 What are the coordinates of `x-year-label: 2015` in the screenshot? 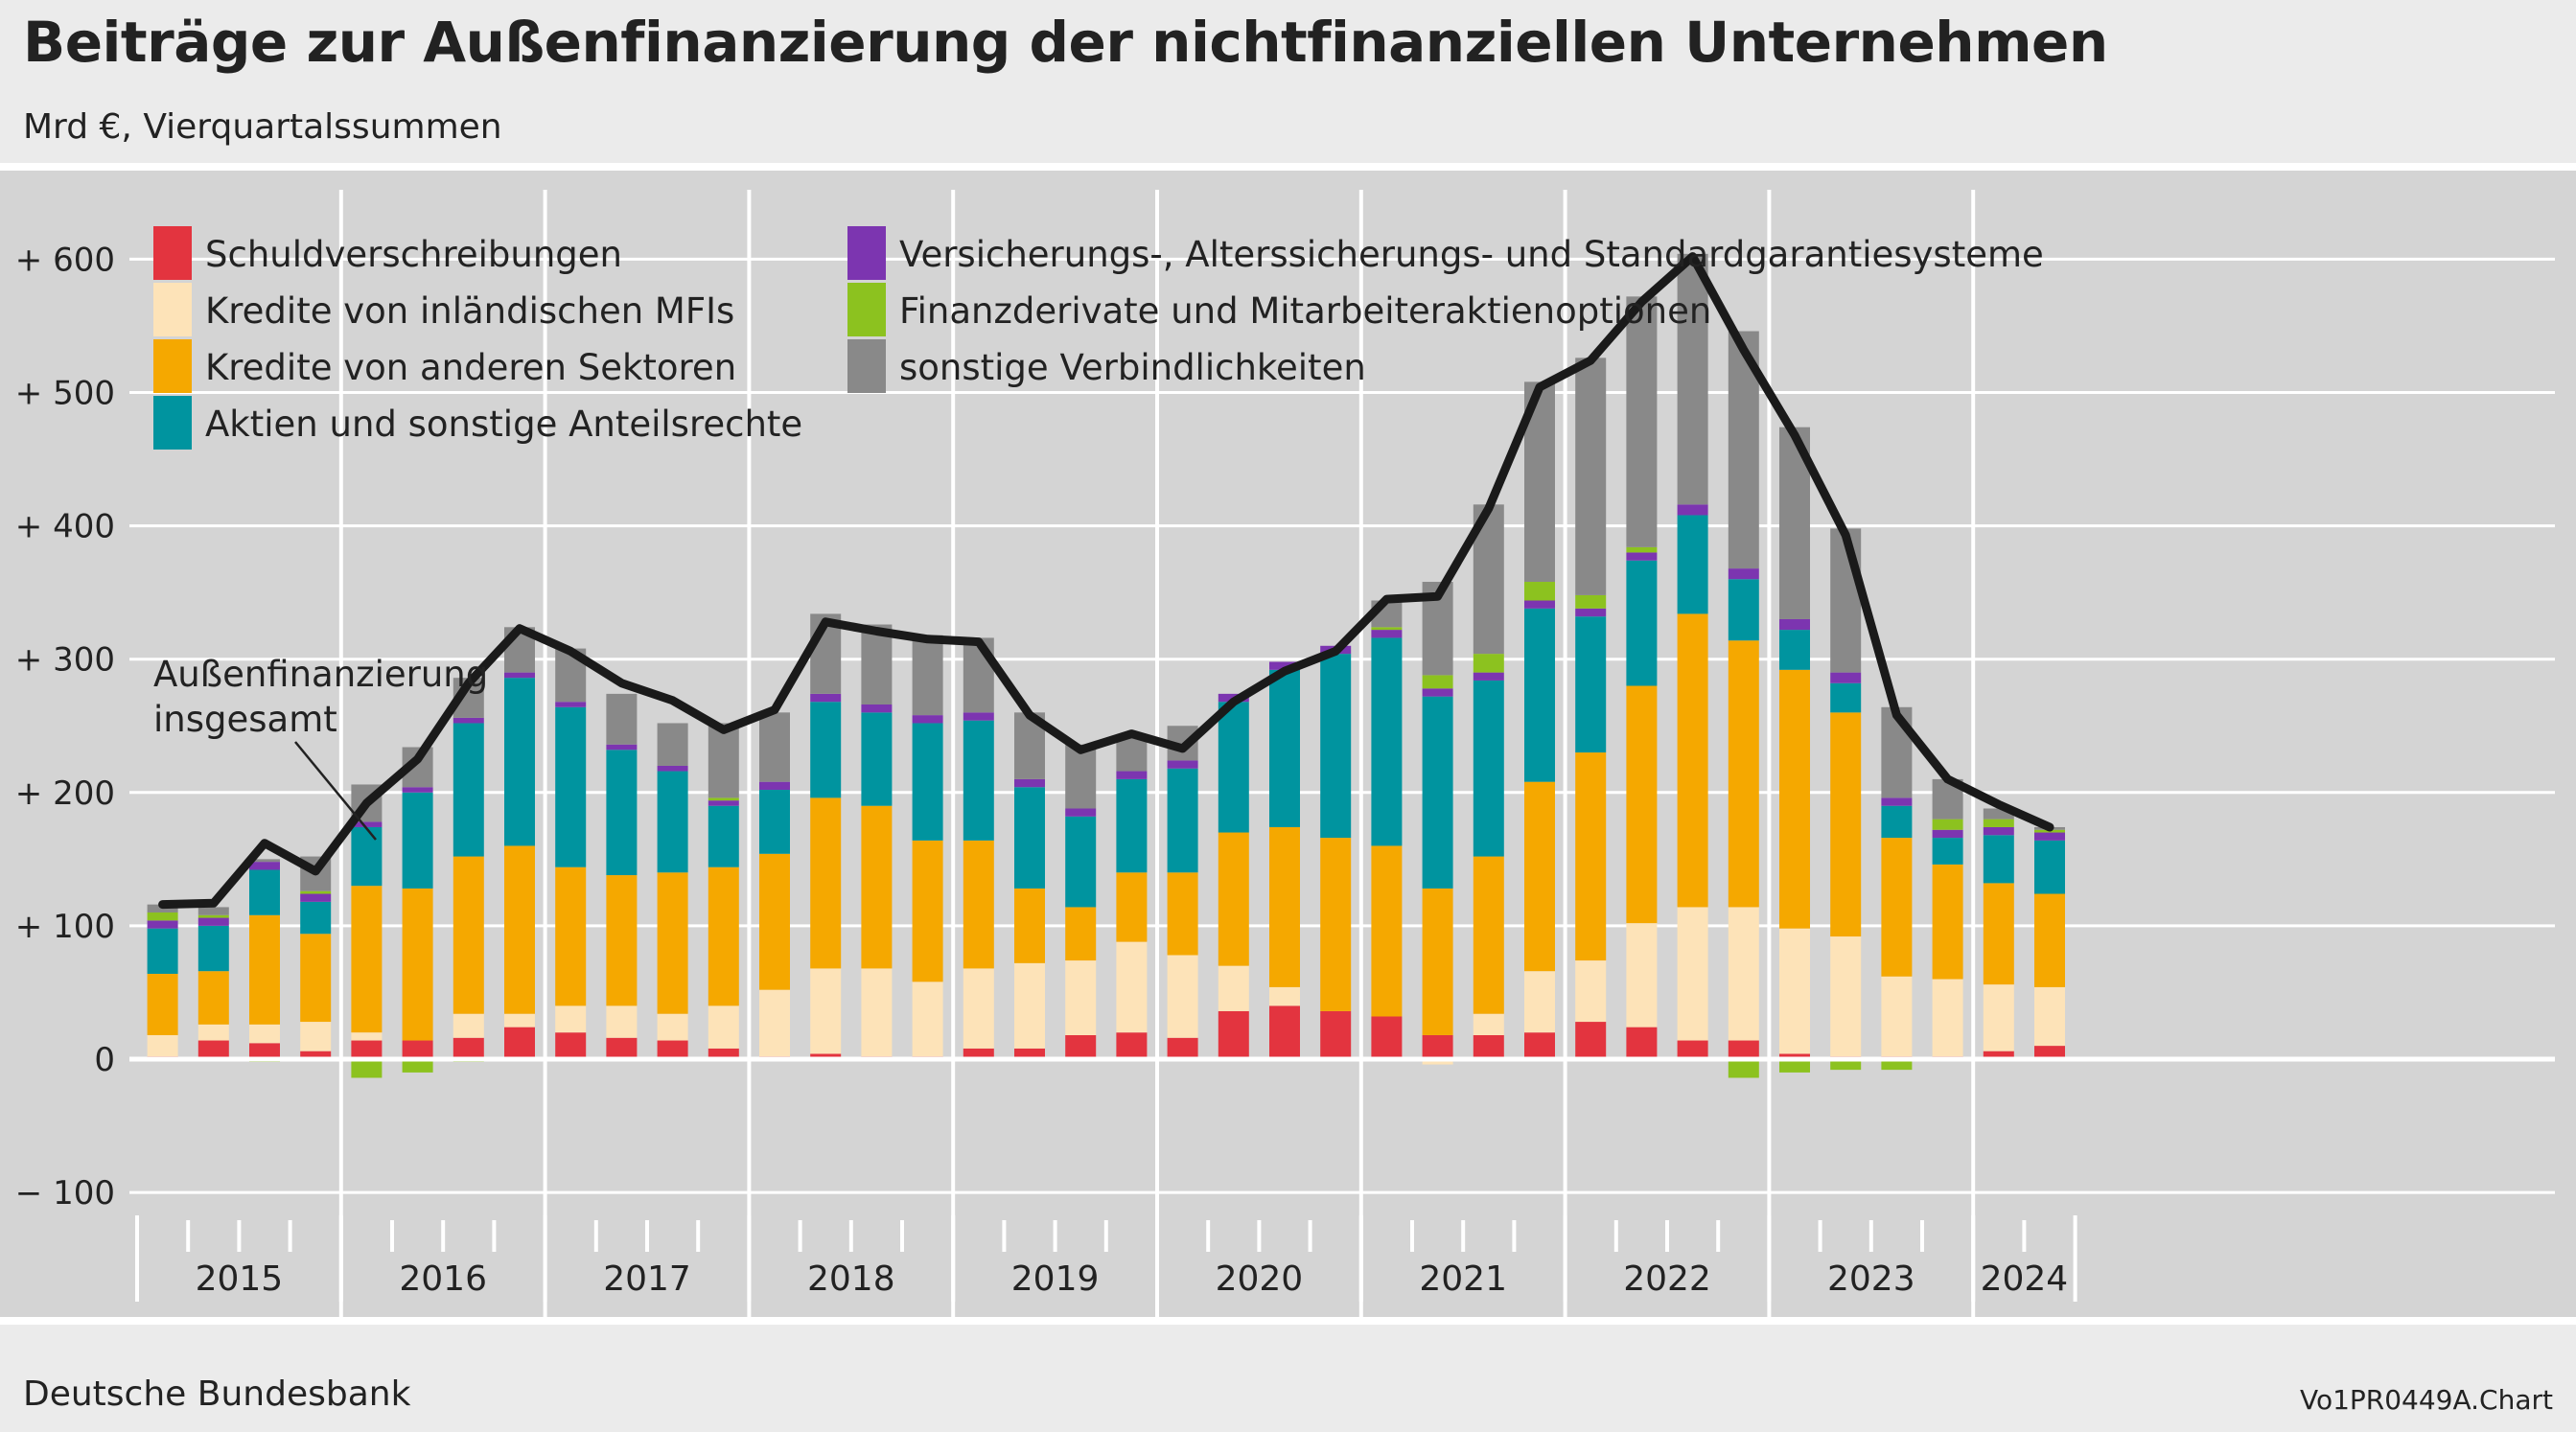 It's located at (240, 1279).